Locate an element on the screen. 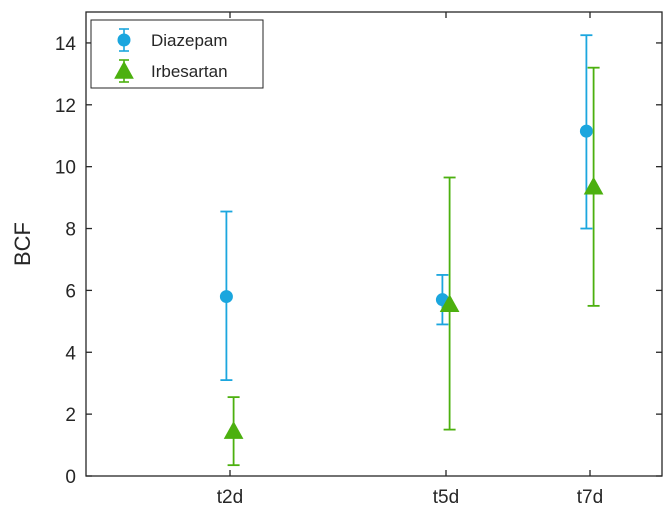  y-tick-label: 10 is located at coordinates (65, 168).